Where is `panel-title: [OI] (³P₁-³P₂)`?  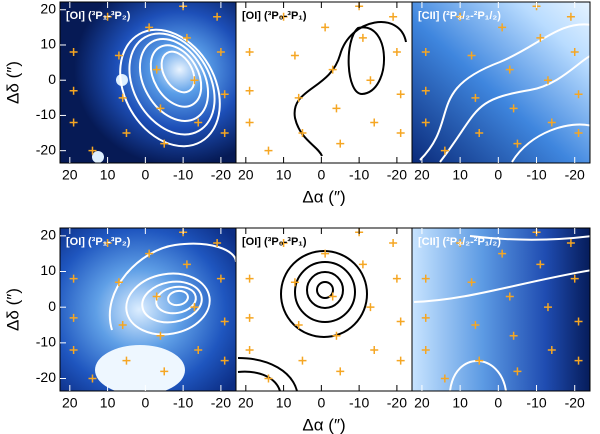
panel-title: [OI] (³P₁-³P₂) is located at coordinates (98, 16).